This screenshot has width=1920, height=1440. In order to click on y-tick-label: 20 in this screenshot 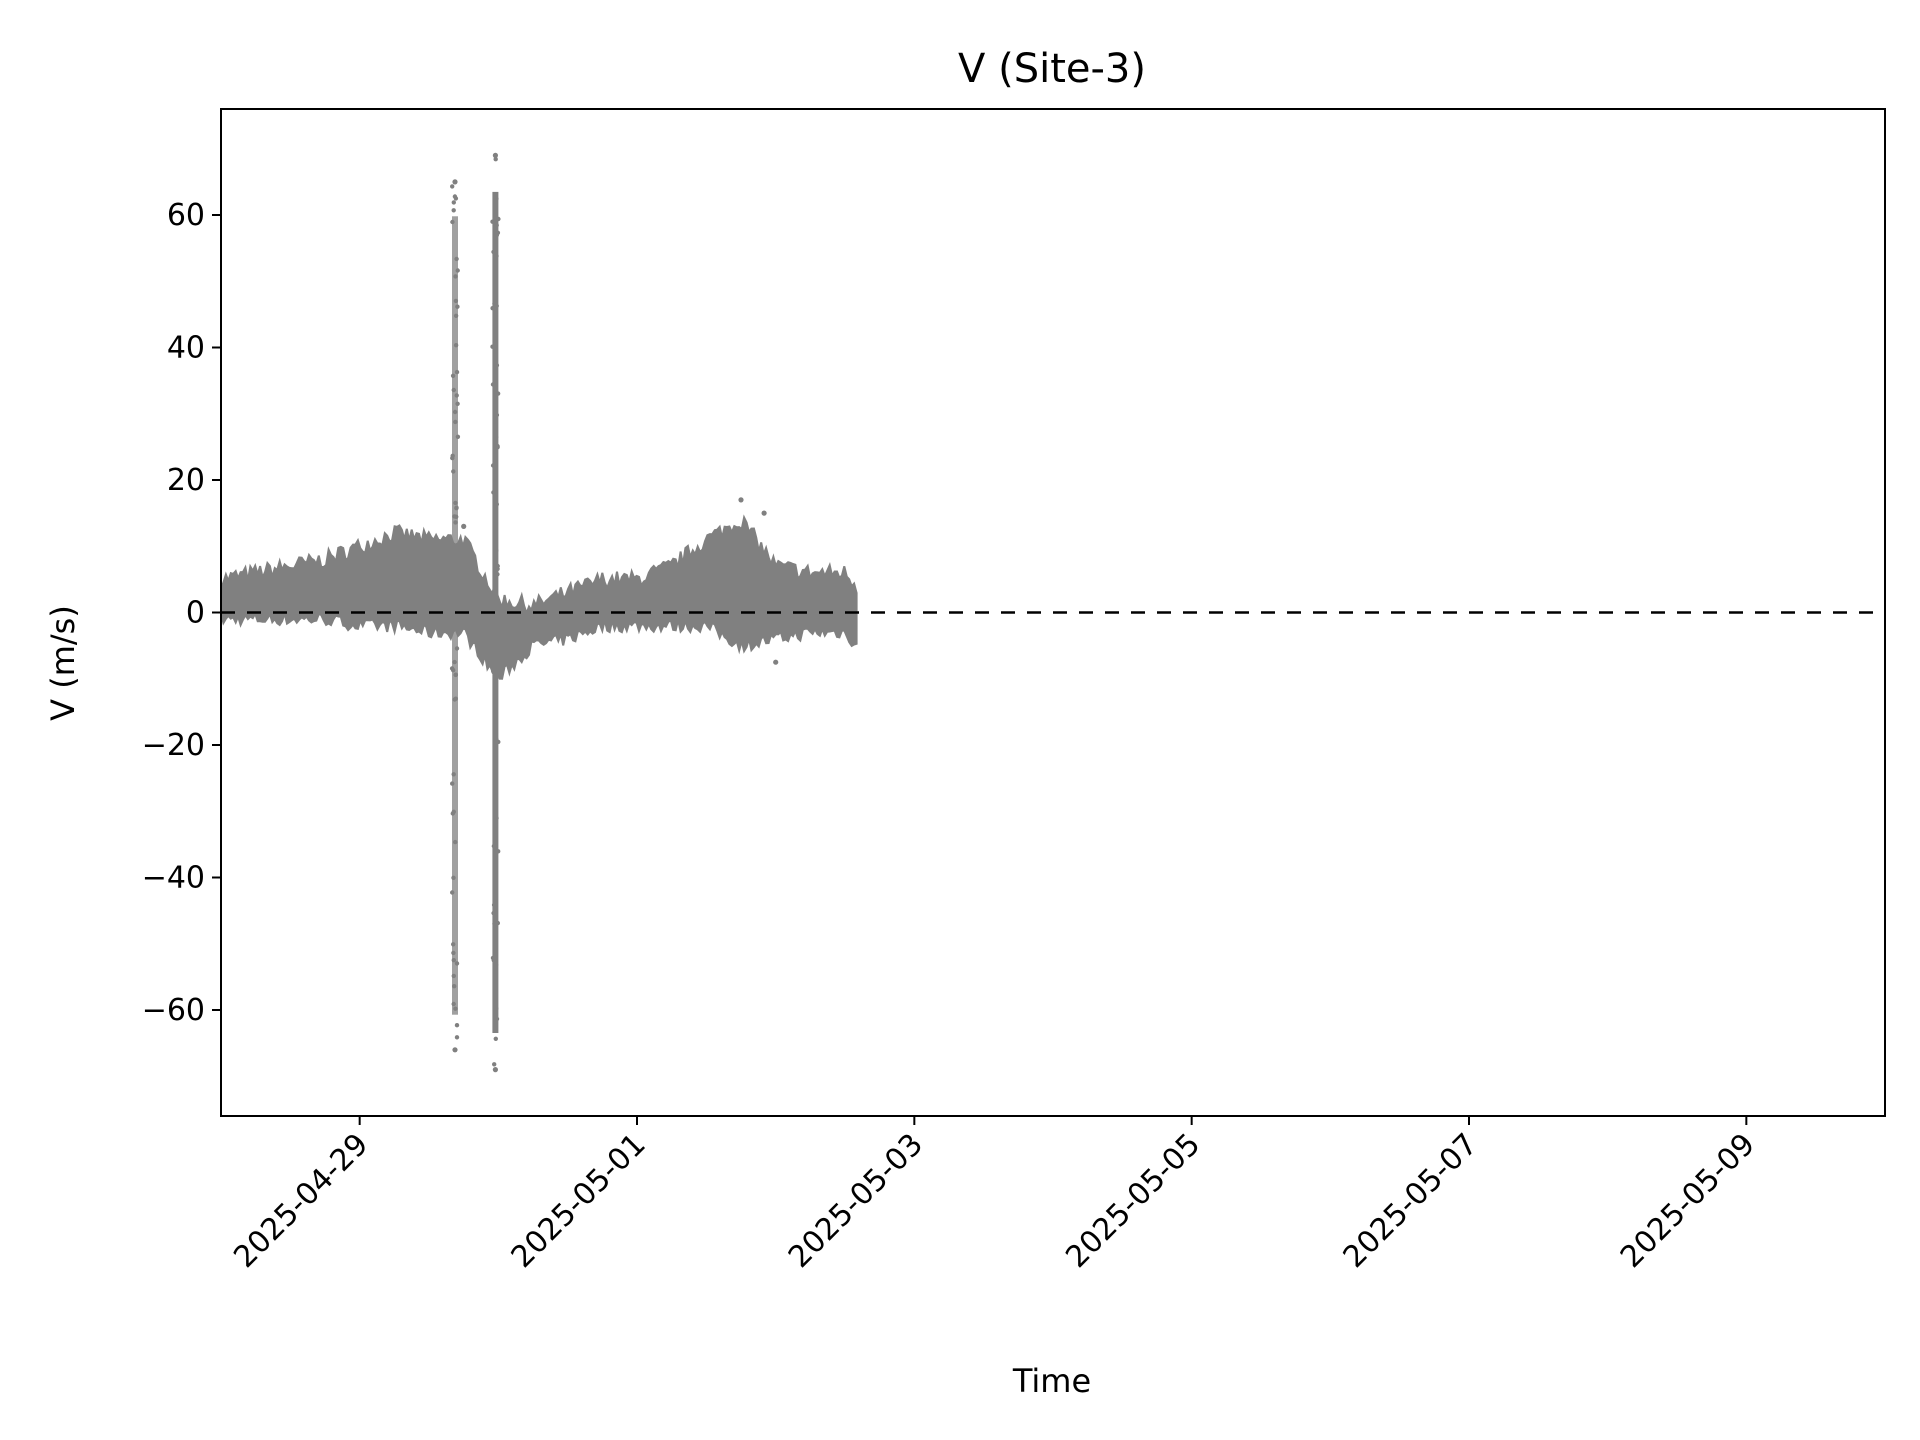, I will do `click(186, 480)`.